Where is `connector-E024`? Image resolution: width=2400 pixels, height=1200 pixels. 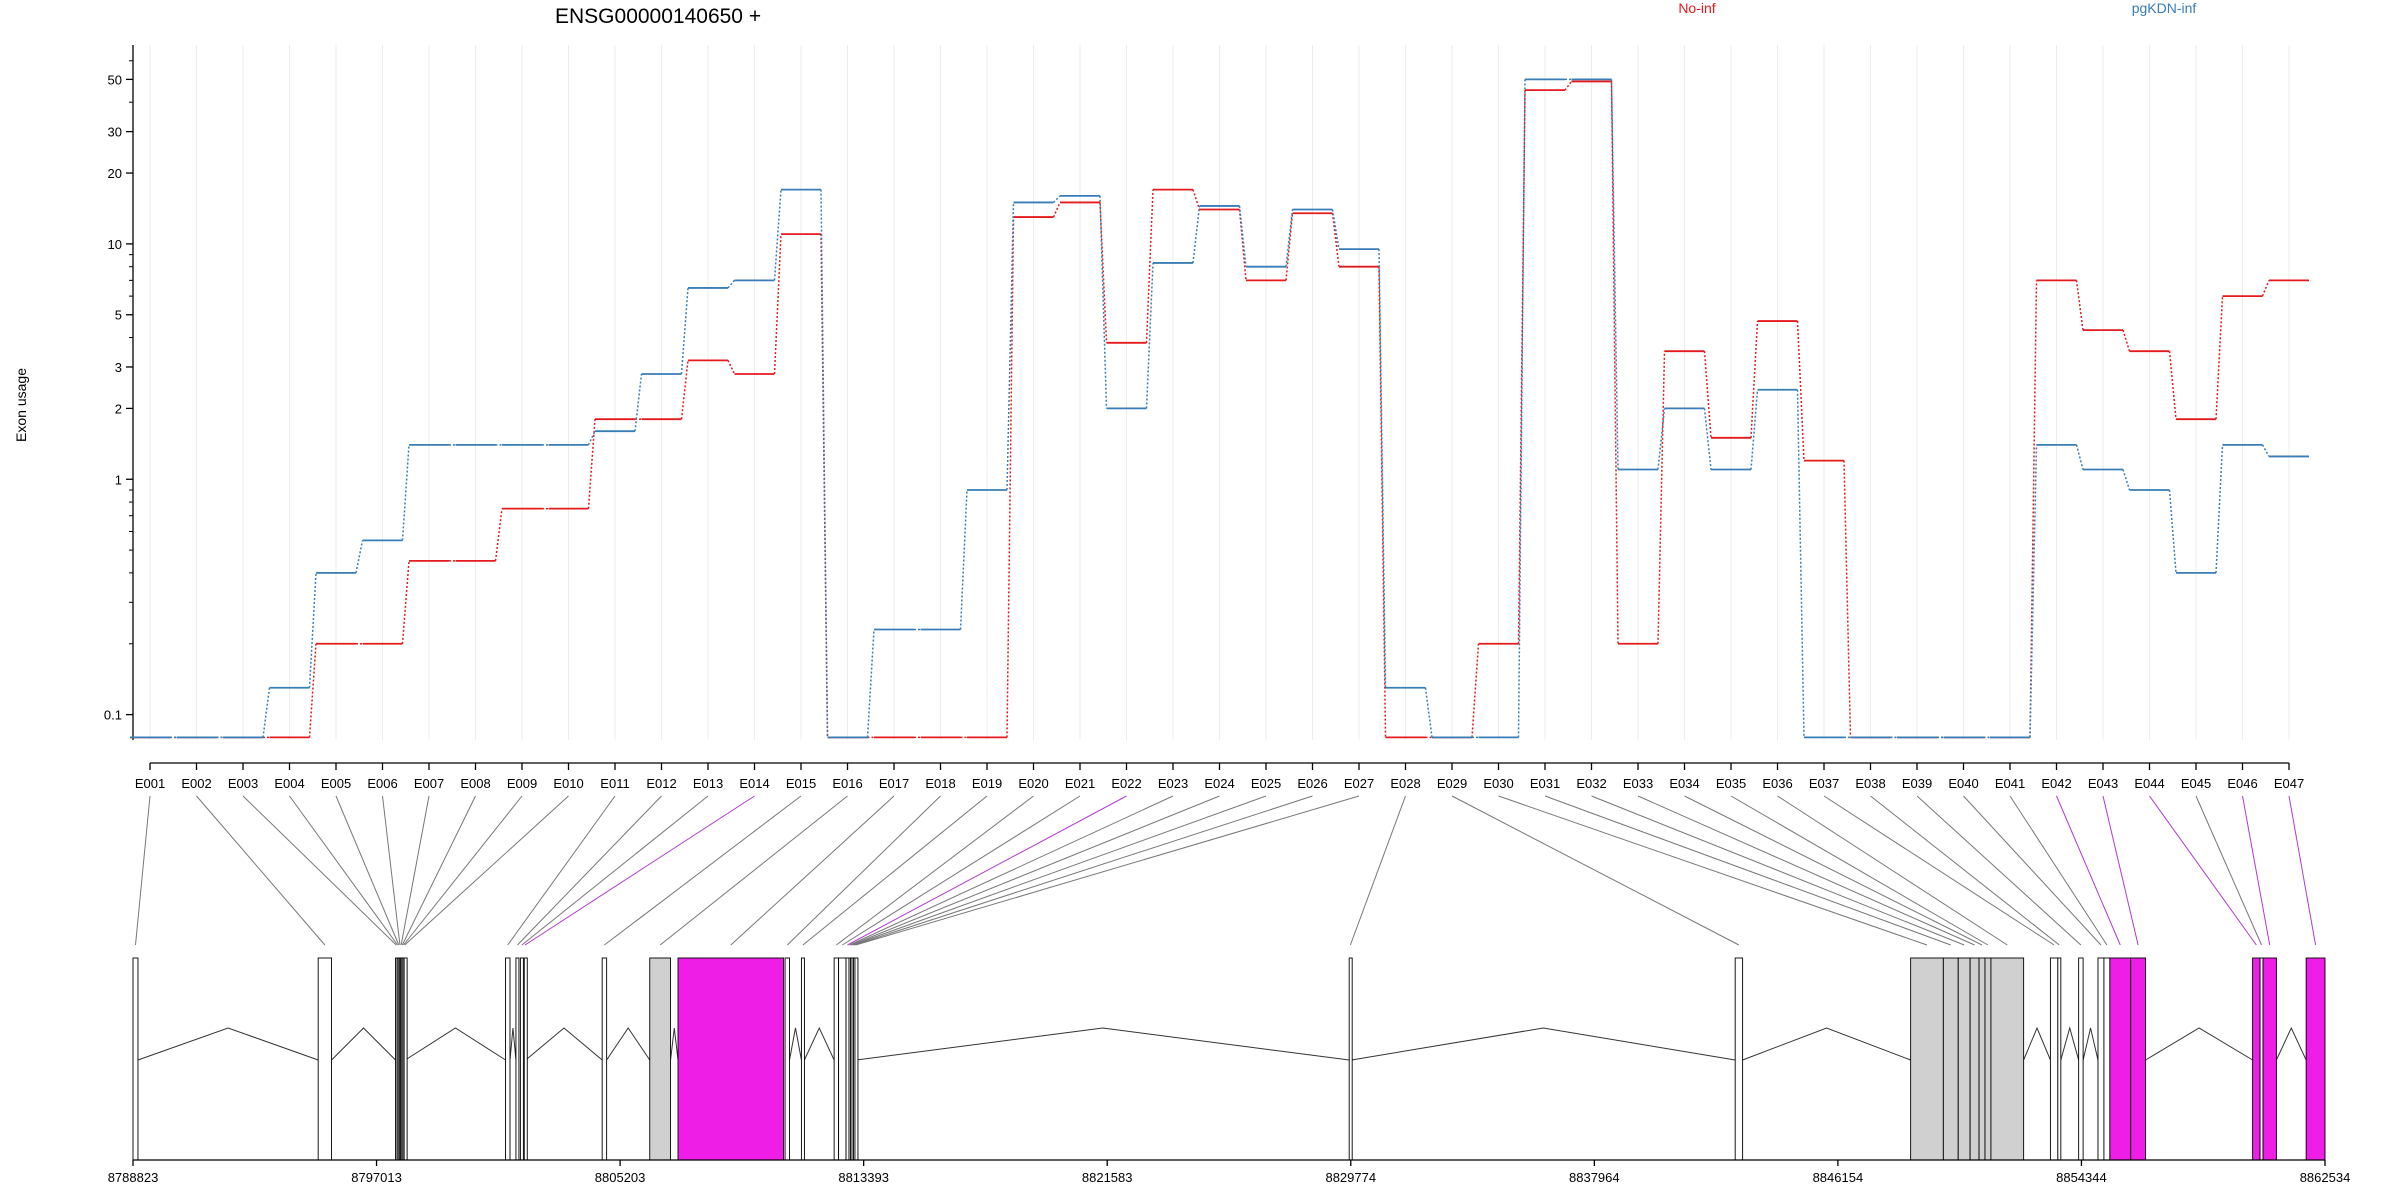 connector-E024 is located at coordinates (1035, 870).